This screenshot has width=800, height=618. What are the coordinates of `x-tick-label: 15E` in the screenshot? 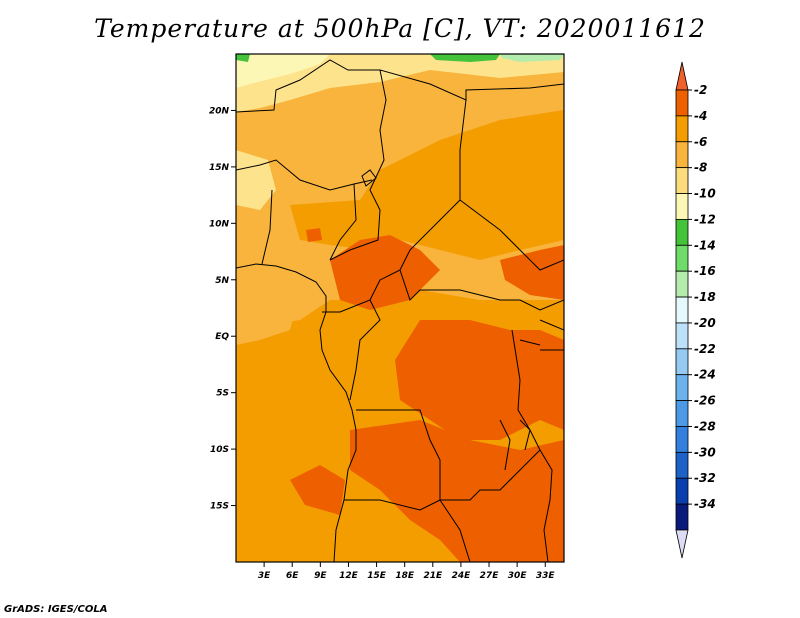 It's located at (377, 576).